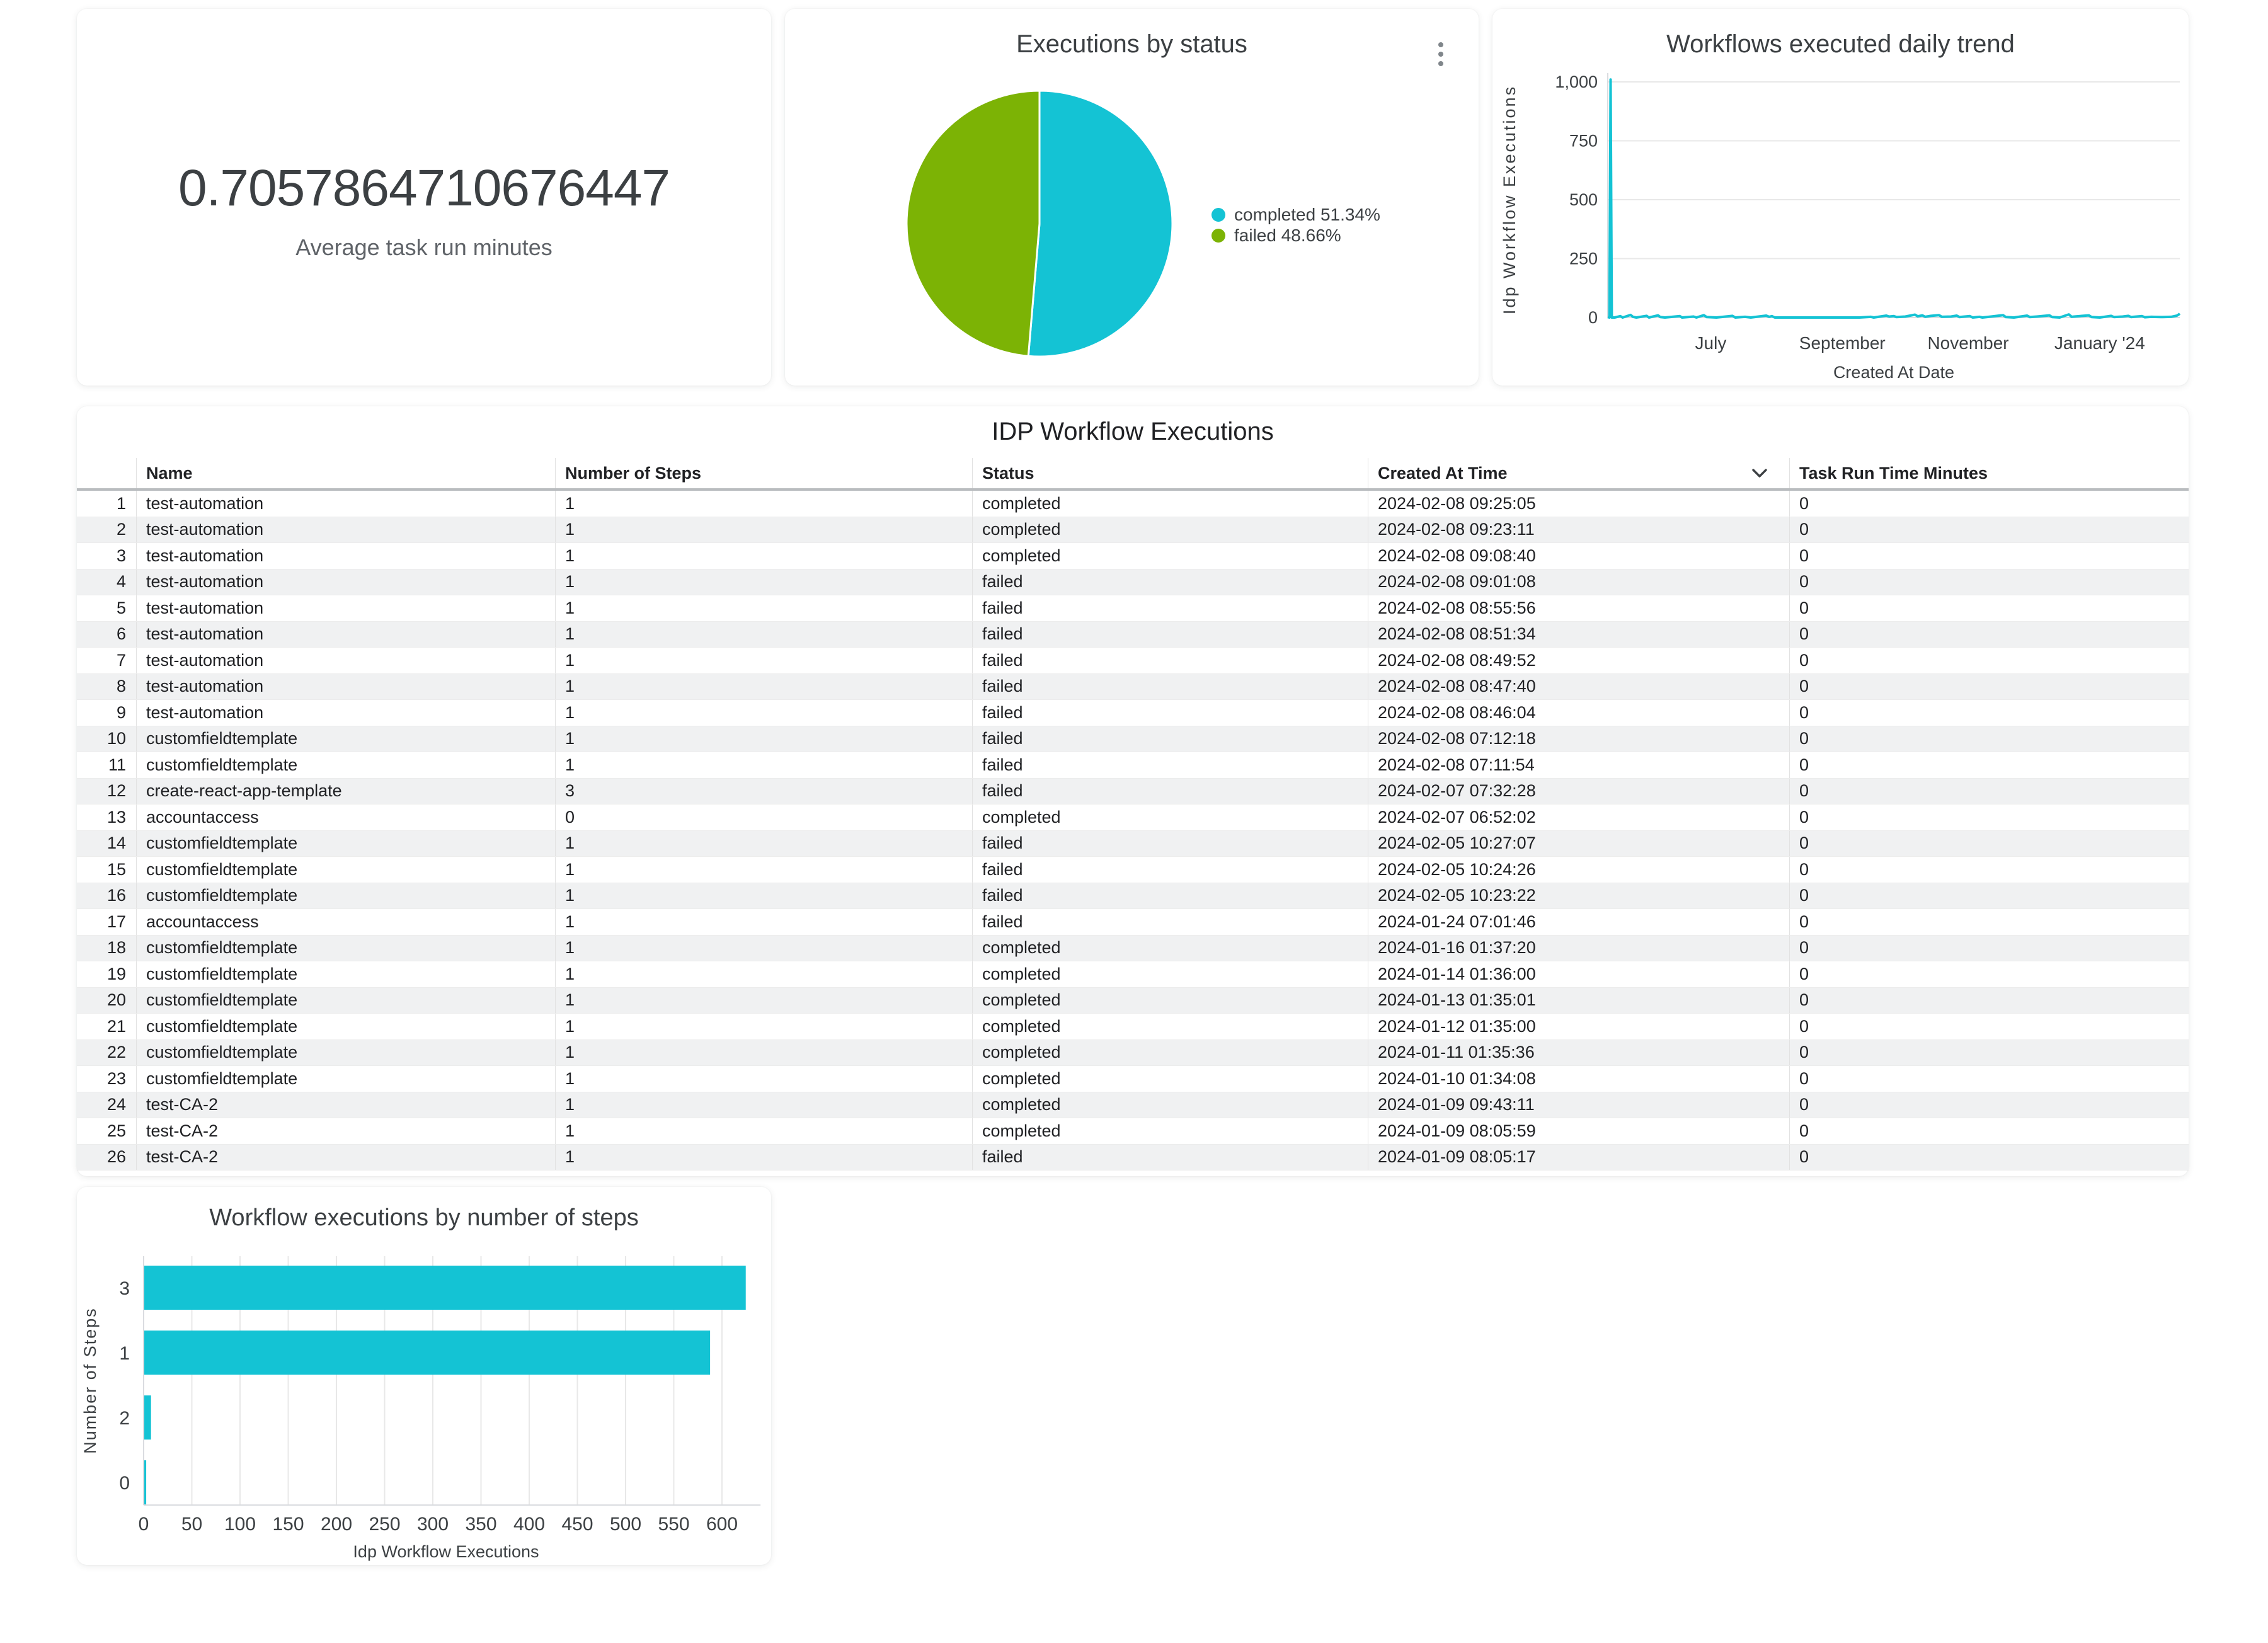  Describe the element at coordinates (424, 188) in the screenshot. I see `metric-value: 0.7057864710676447` at that location.